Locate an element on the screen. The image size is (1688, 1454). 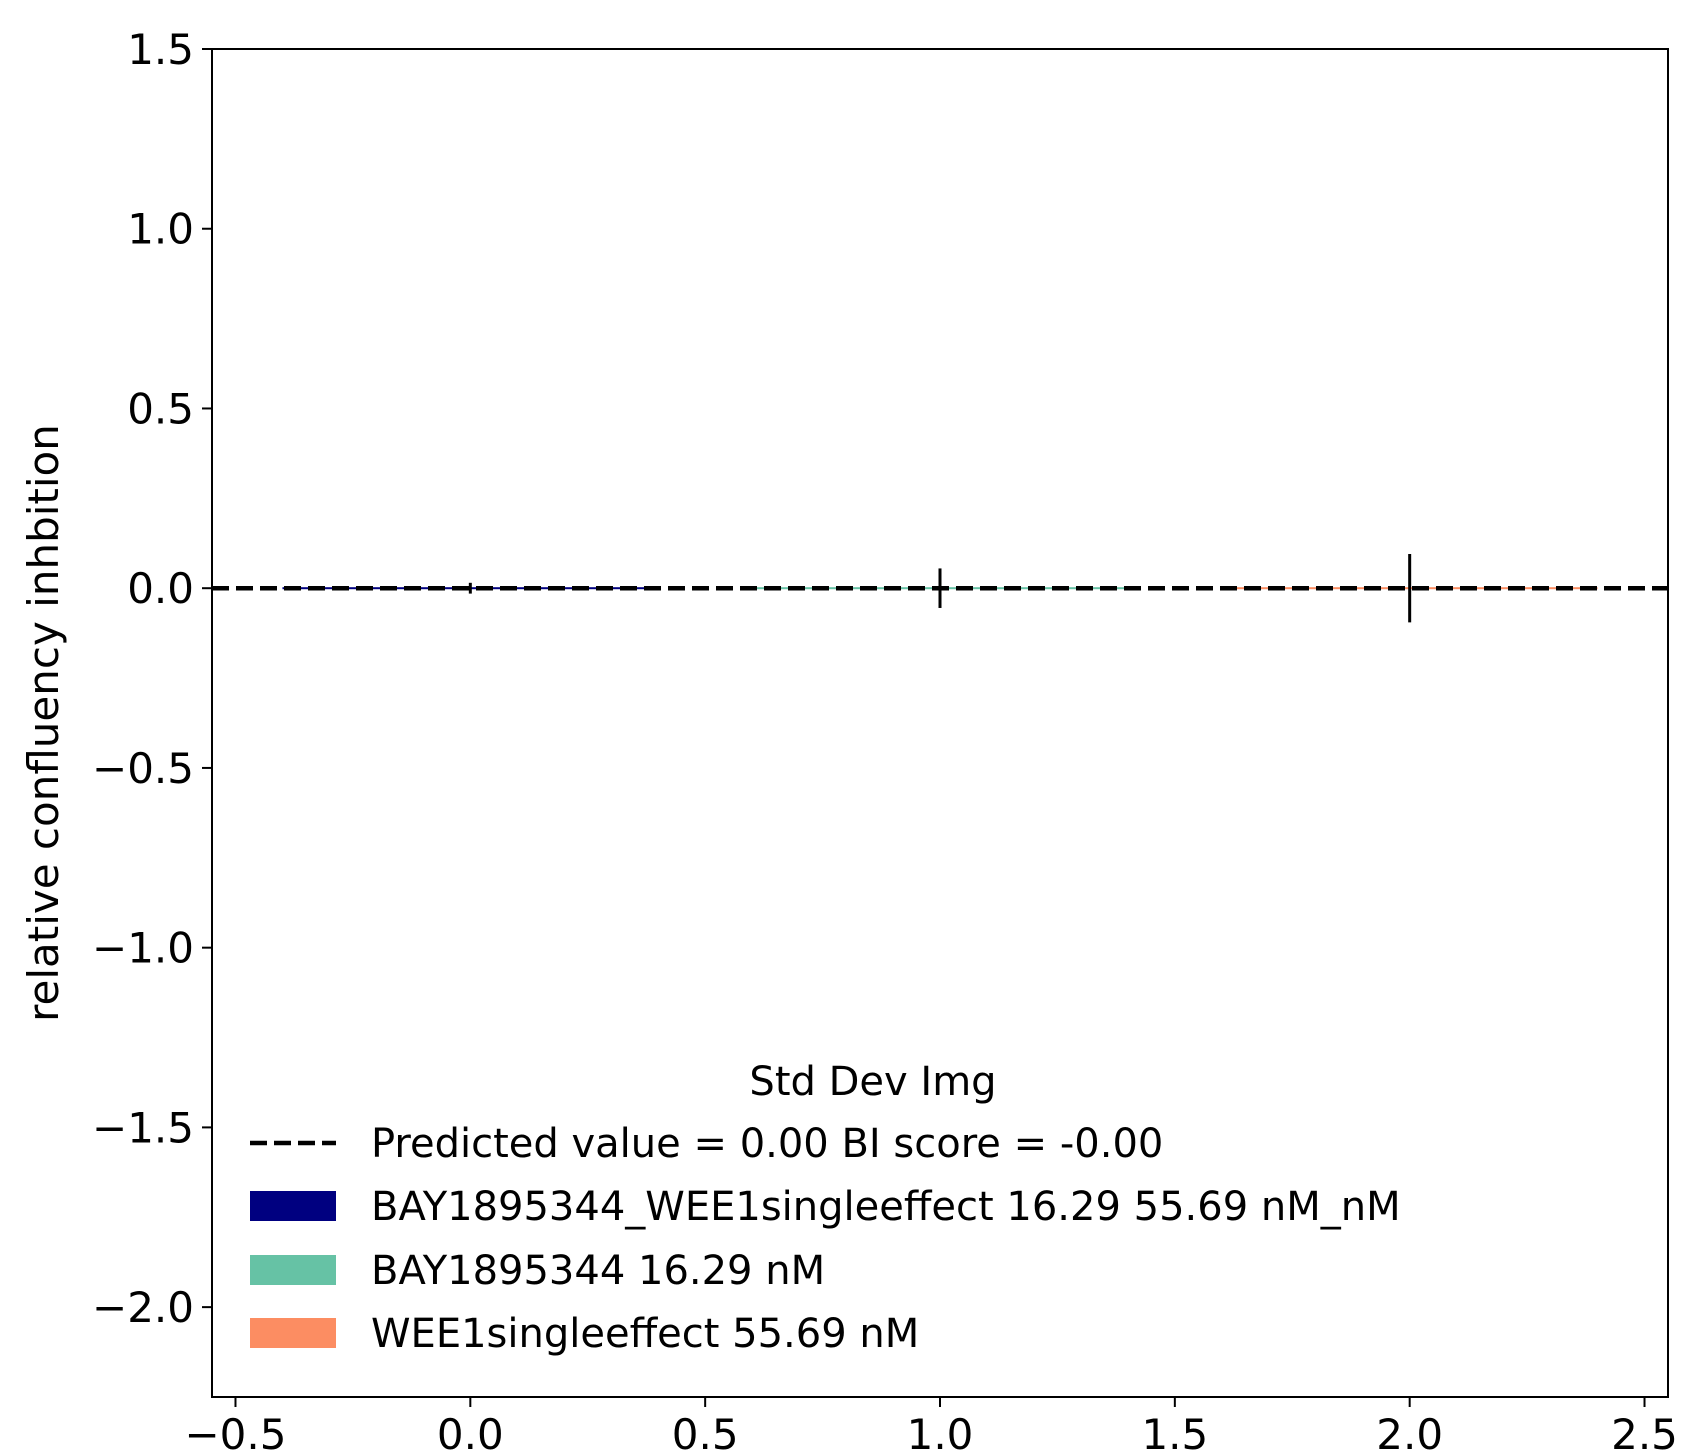
y-axis: 1.5 1.0 0.5 0.0 −0.5 −1.0 −1.5 −2.0 is located at coordinates (152, 678).